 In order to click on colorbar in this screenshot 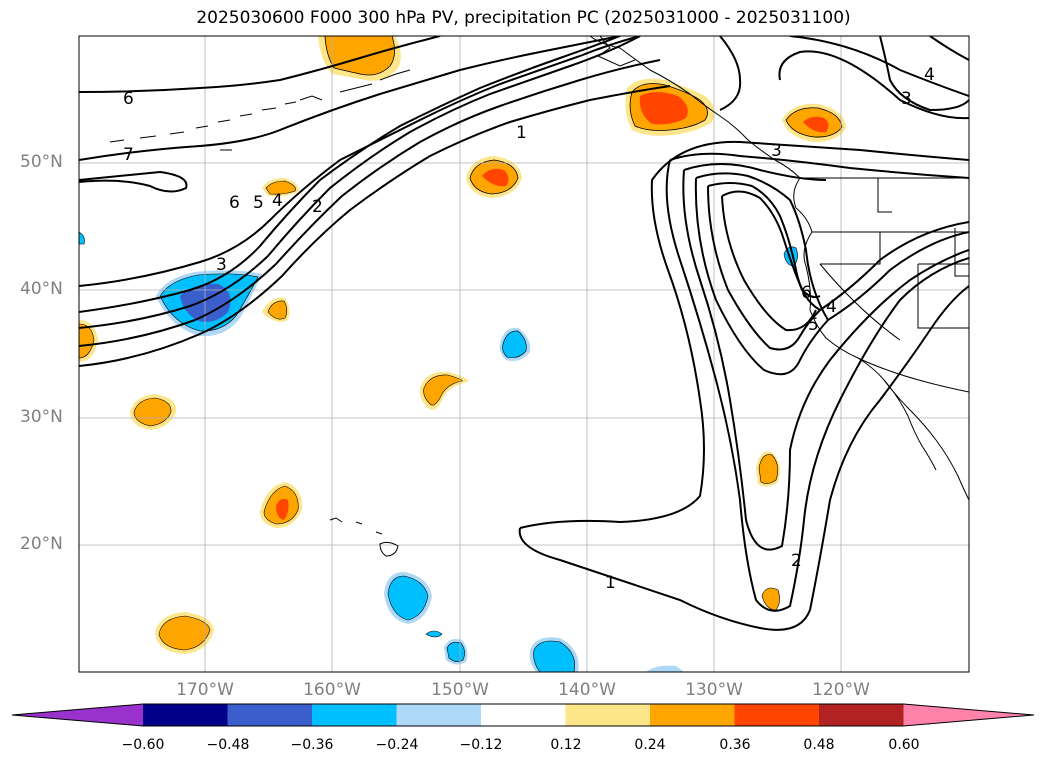, I will do `click(523, 715)`.